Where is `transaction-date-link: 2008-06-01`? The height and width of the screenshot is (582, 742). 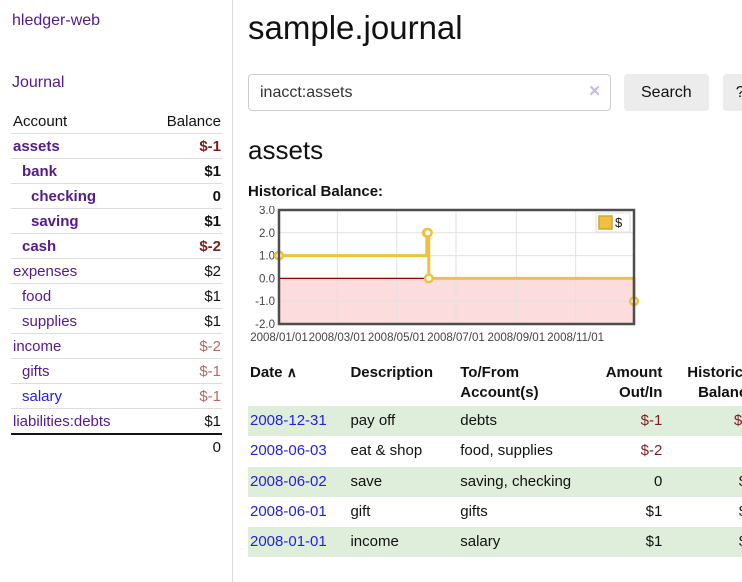 transaction-date-link: 2008-06-01 is located at coordinates (288, 511).